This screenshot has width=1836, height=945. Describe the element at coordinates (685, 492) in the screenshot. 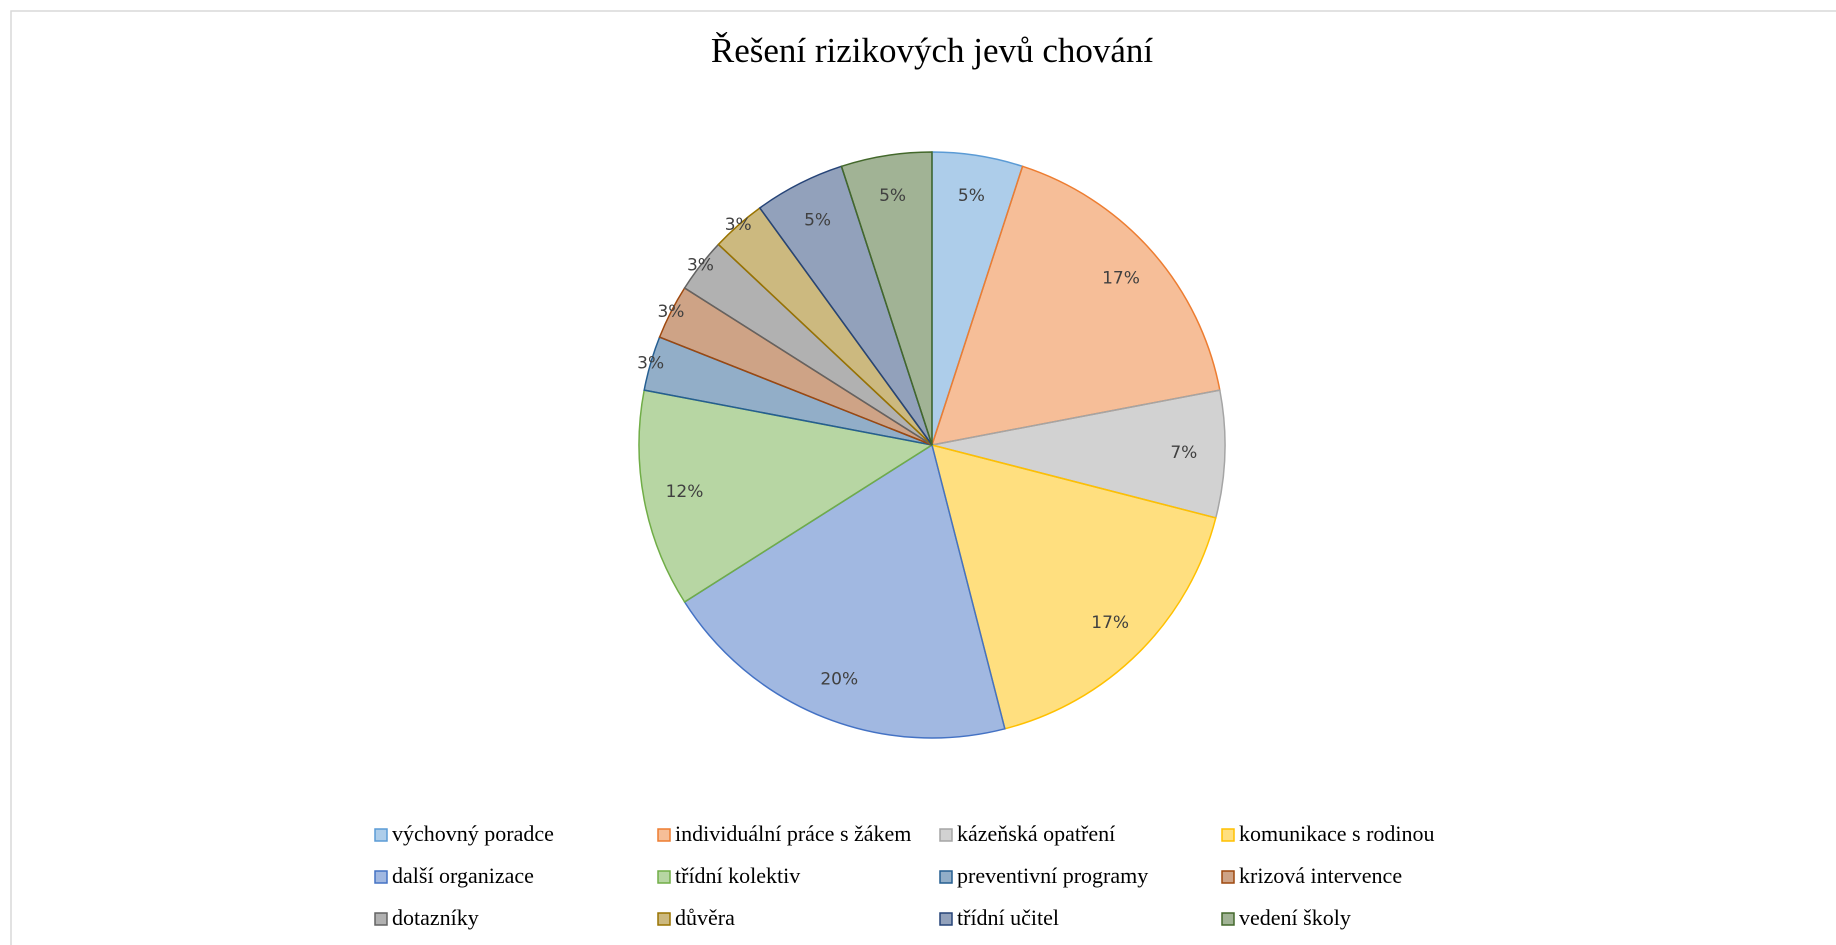

I see `data-label: 12%` at that location.